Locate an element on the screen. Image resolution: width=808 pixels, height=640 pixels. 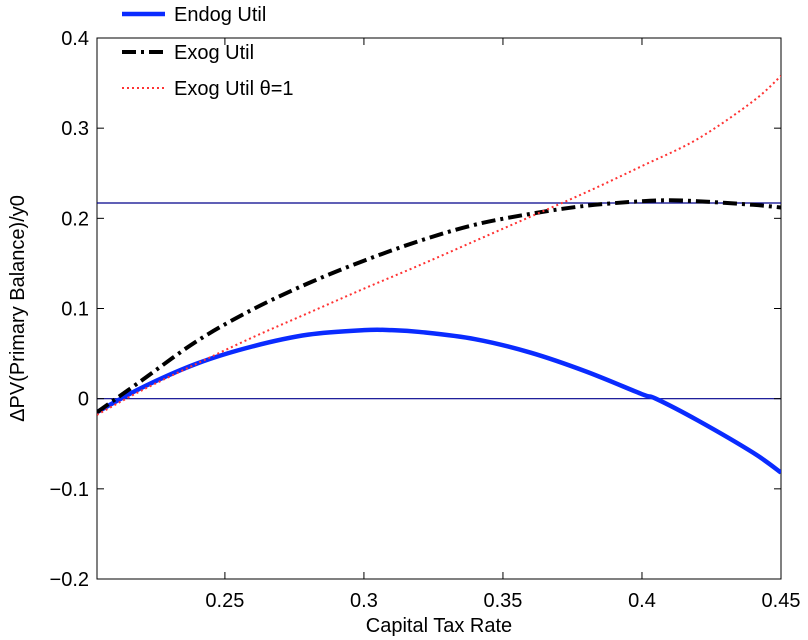
legend-label-2: Exog Util θ=1 is located at coordinates (234, 89).